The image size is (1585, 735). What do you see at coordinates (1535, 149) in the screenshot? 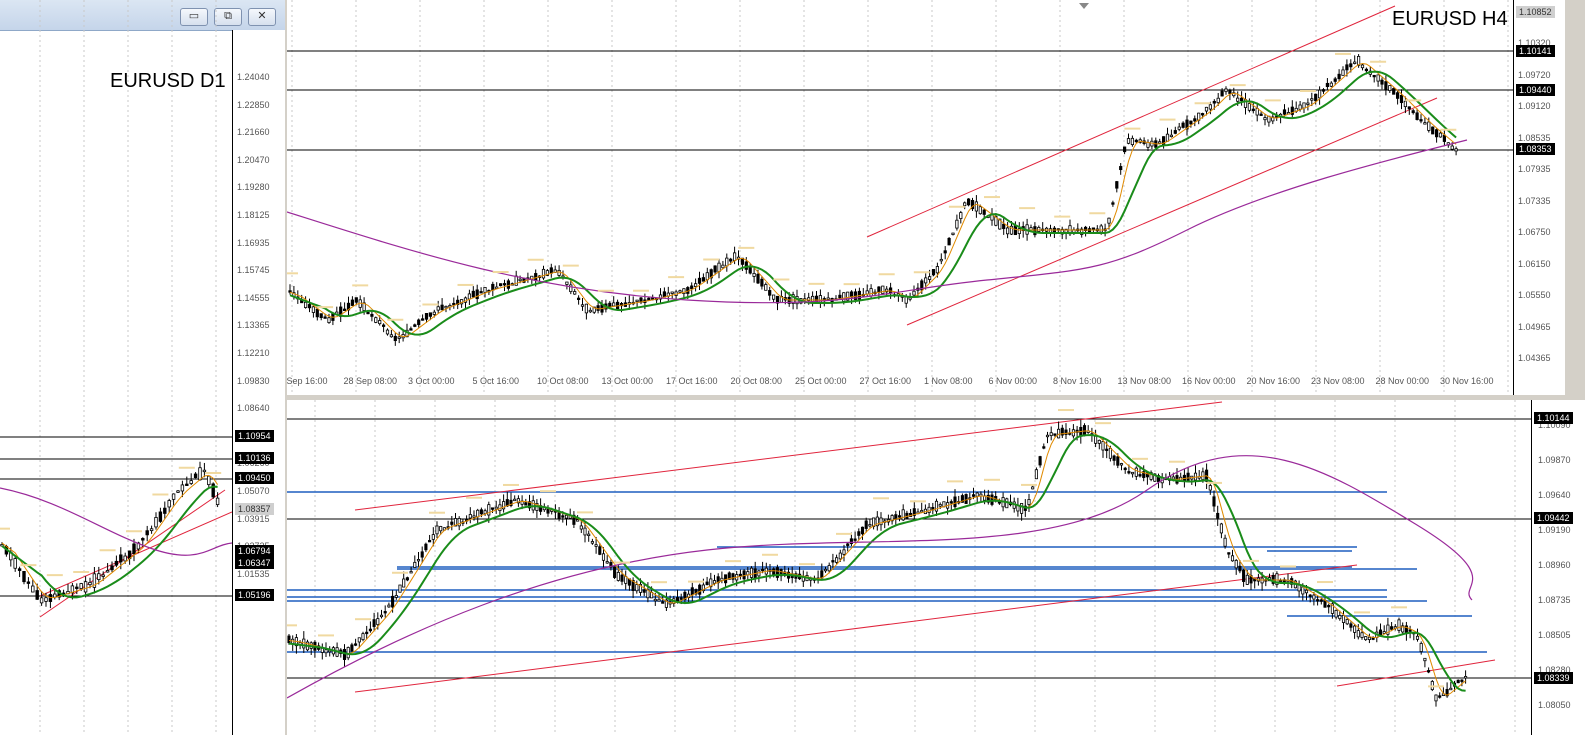
I see `price-level-tag: 1.08353` at bounding box center [1535, 149].